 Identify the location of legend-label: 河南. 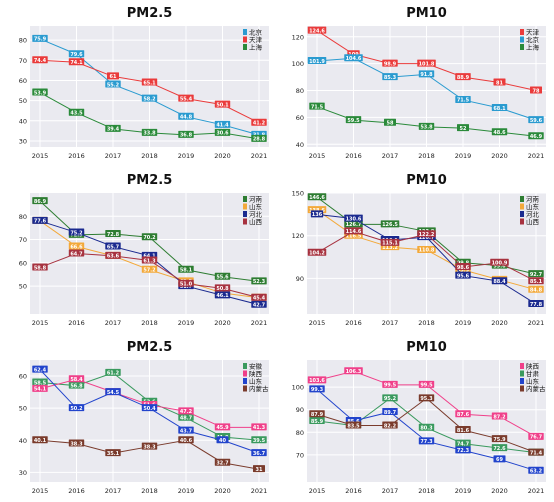
(533, 199).